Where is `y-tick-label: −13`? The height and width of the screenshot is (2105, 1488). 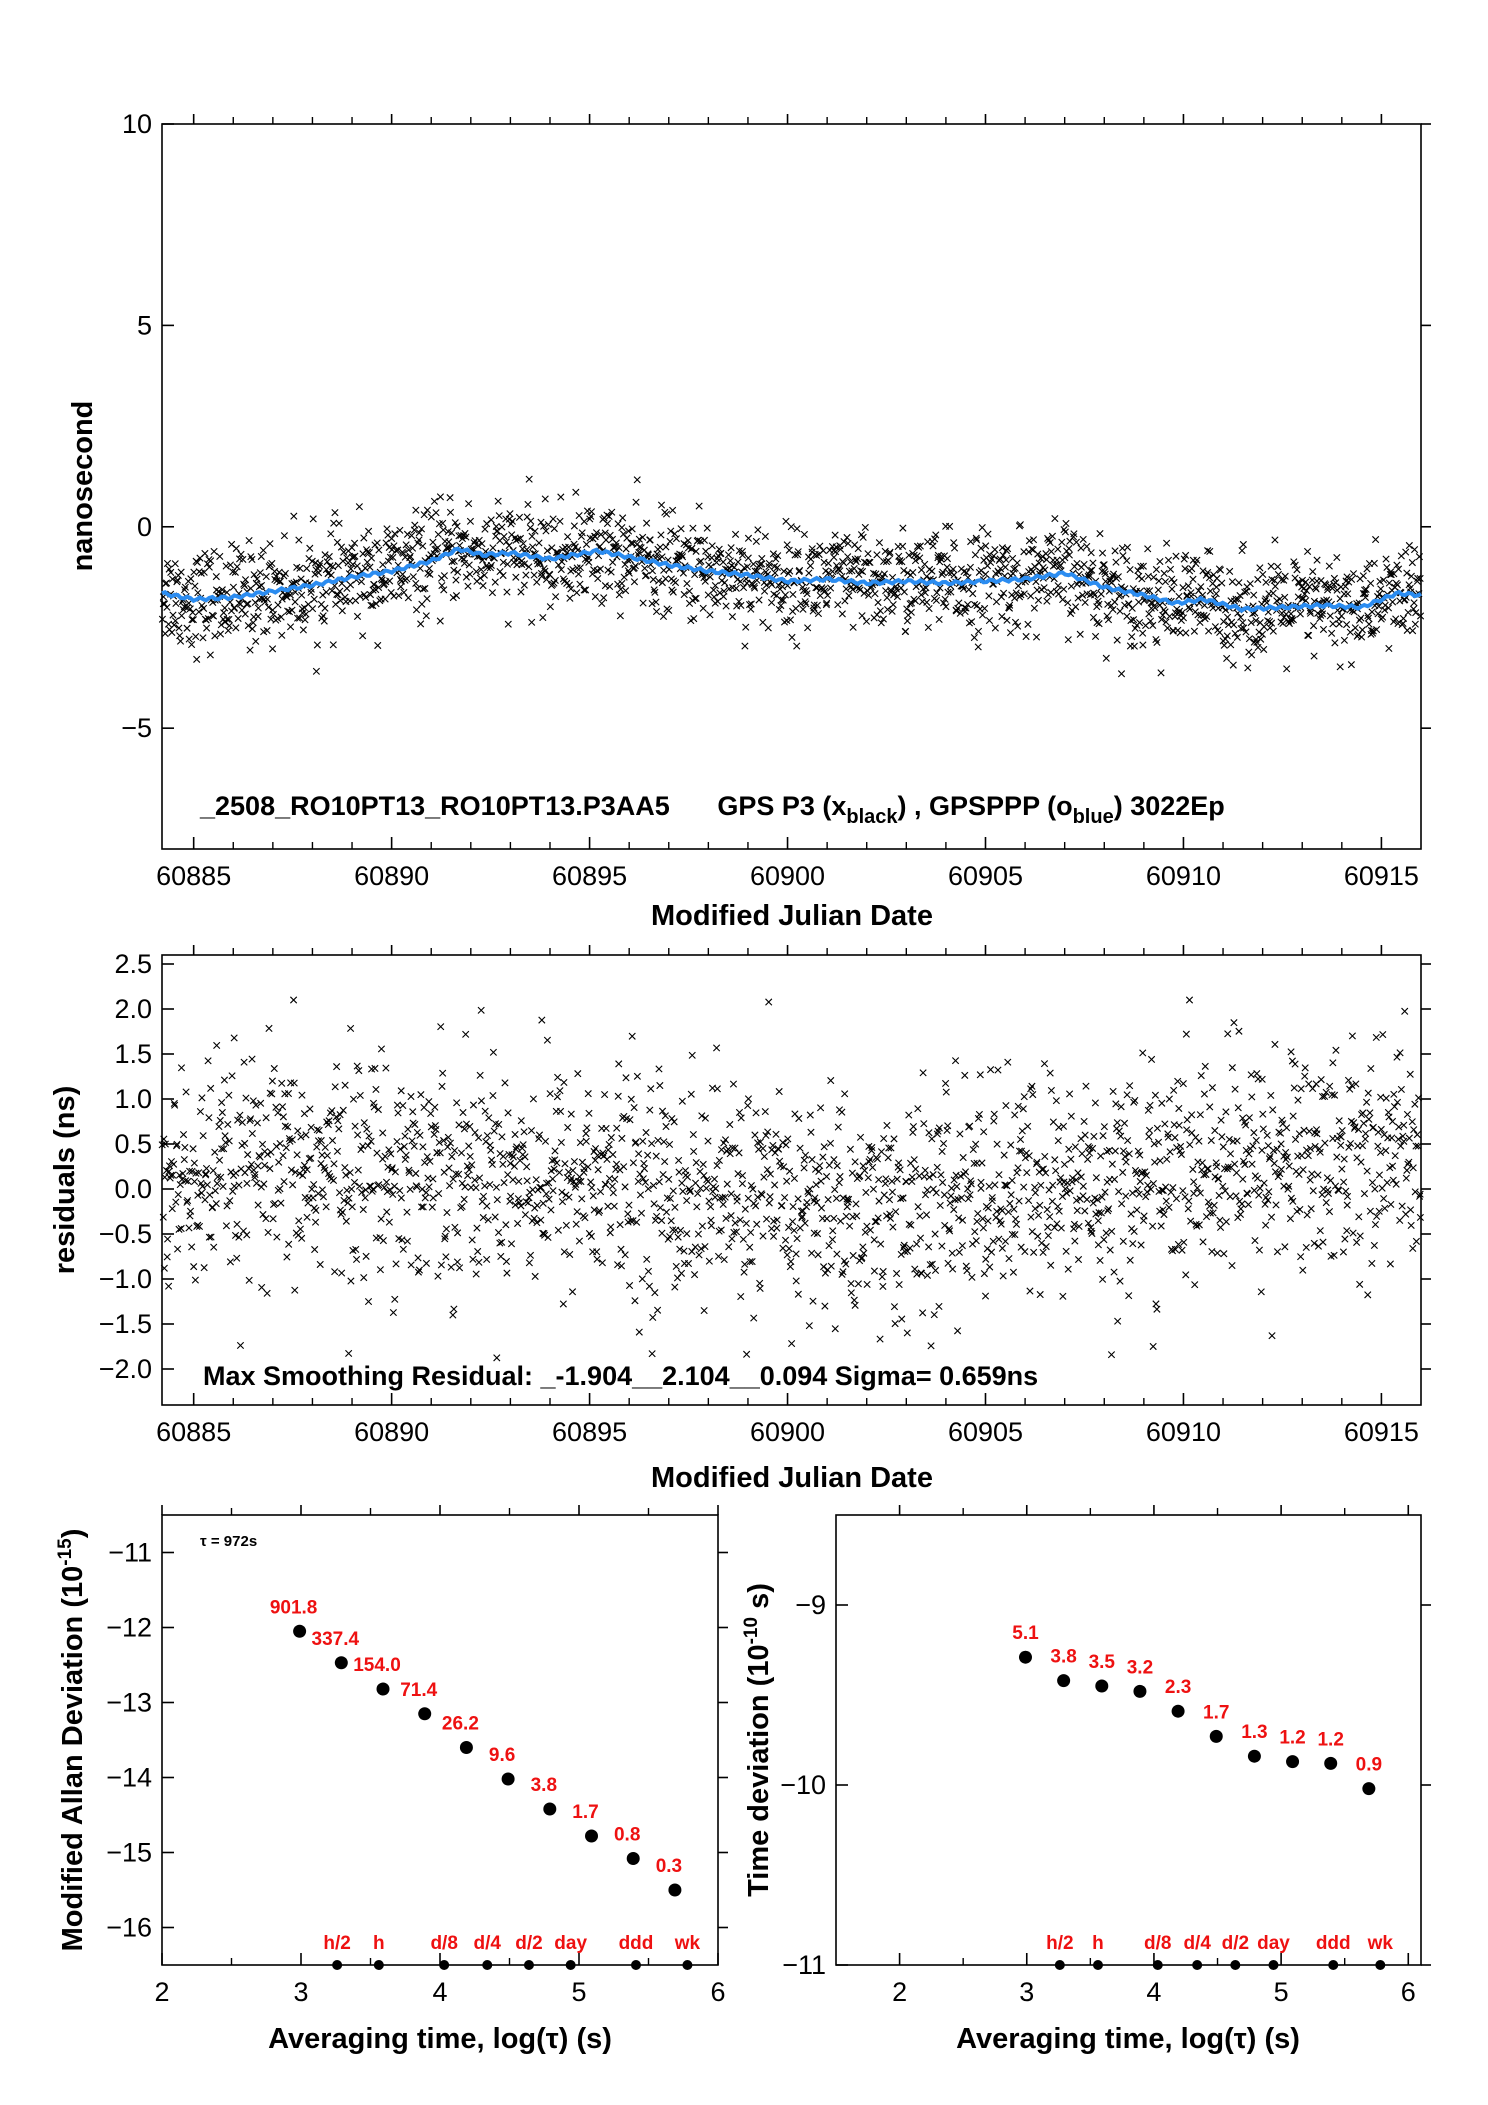
y-tick-label: −13 is located at coordinates (129, 1703).